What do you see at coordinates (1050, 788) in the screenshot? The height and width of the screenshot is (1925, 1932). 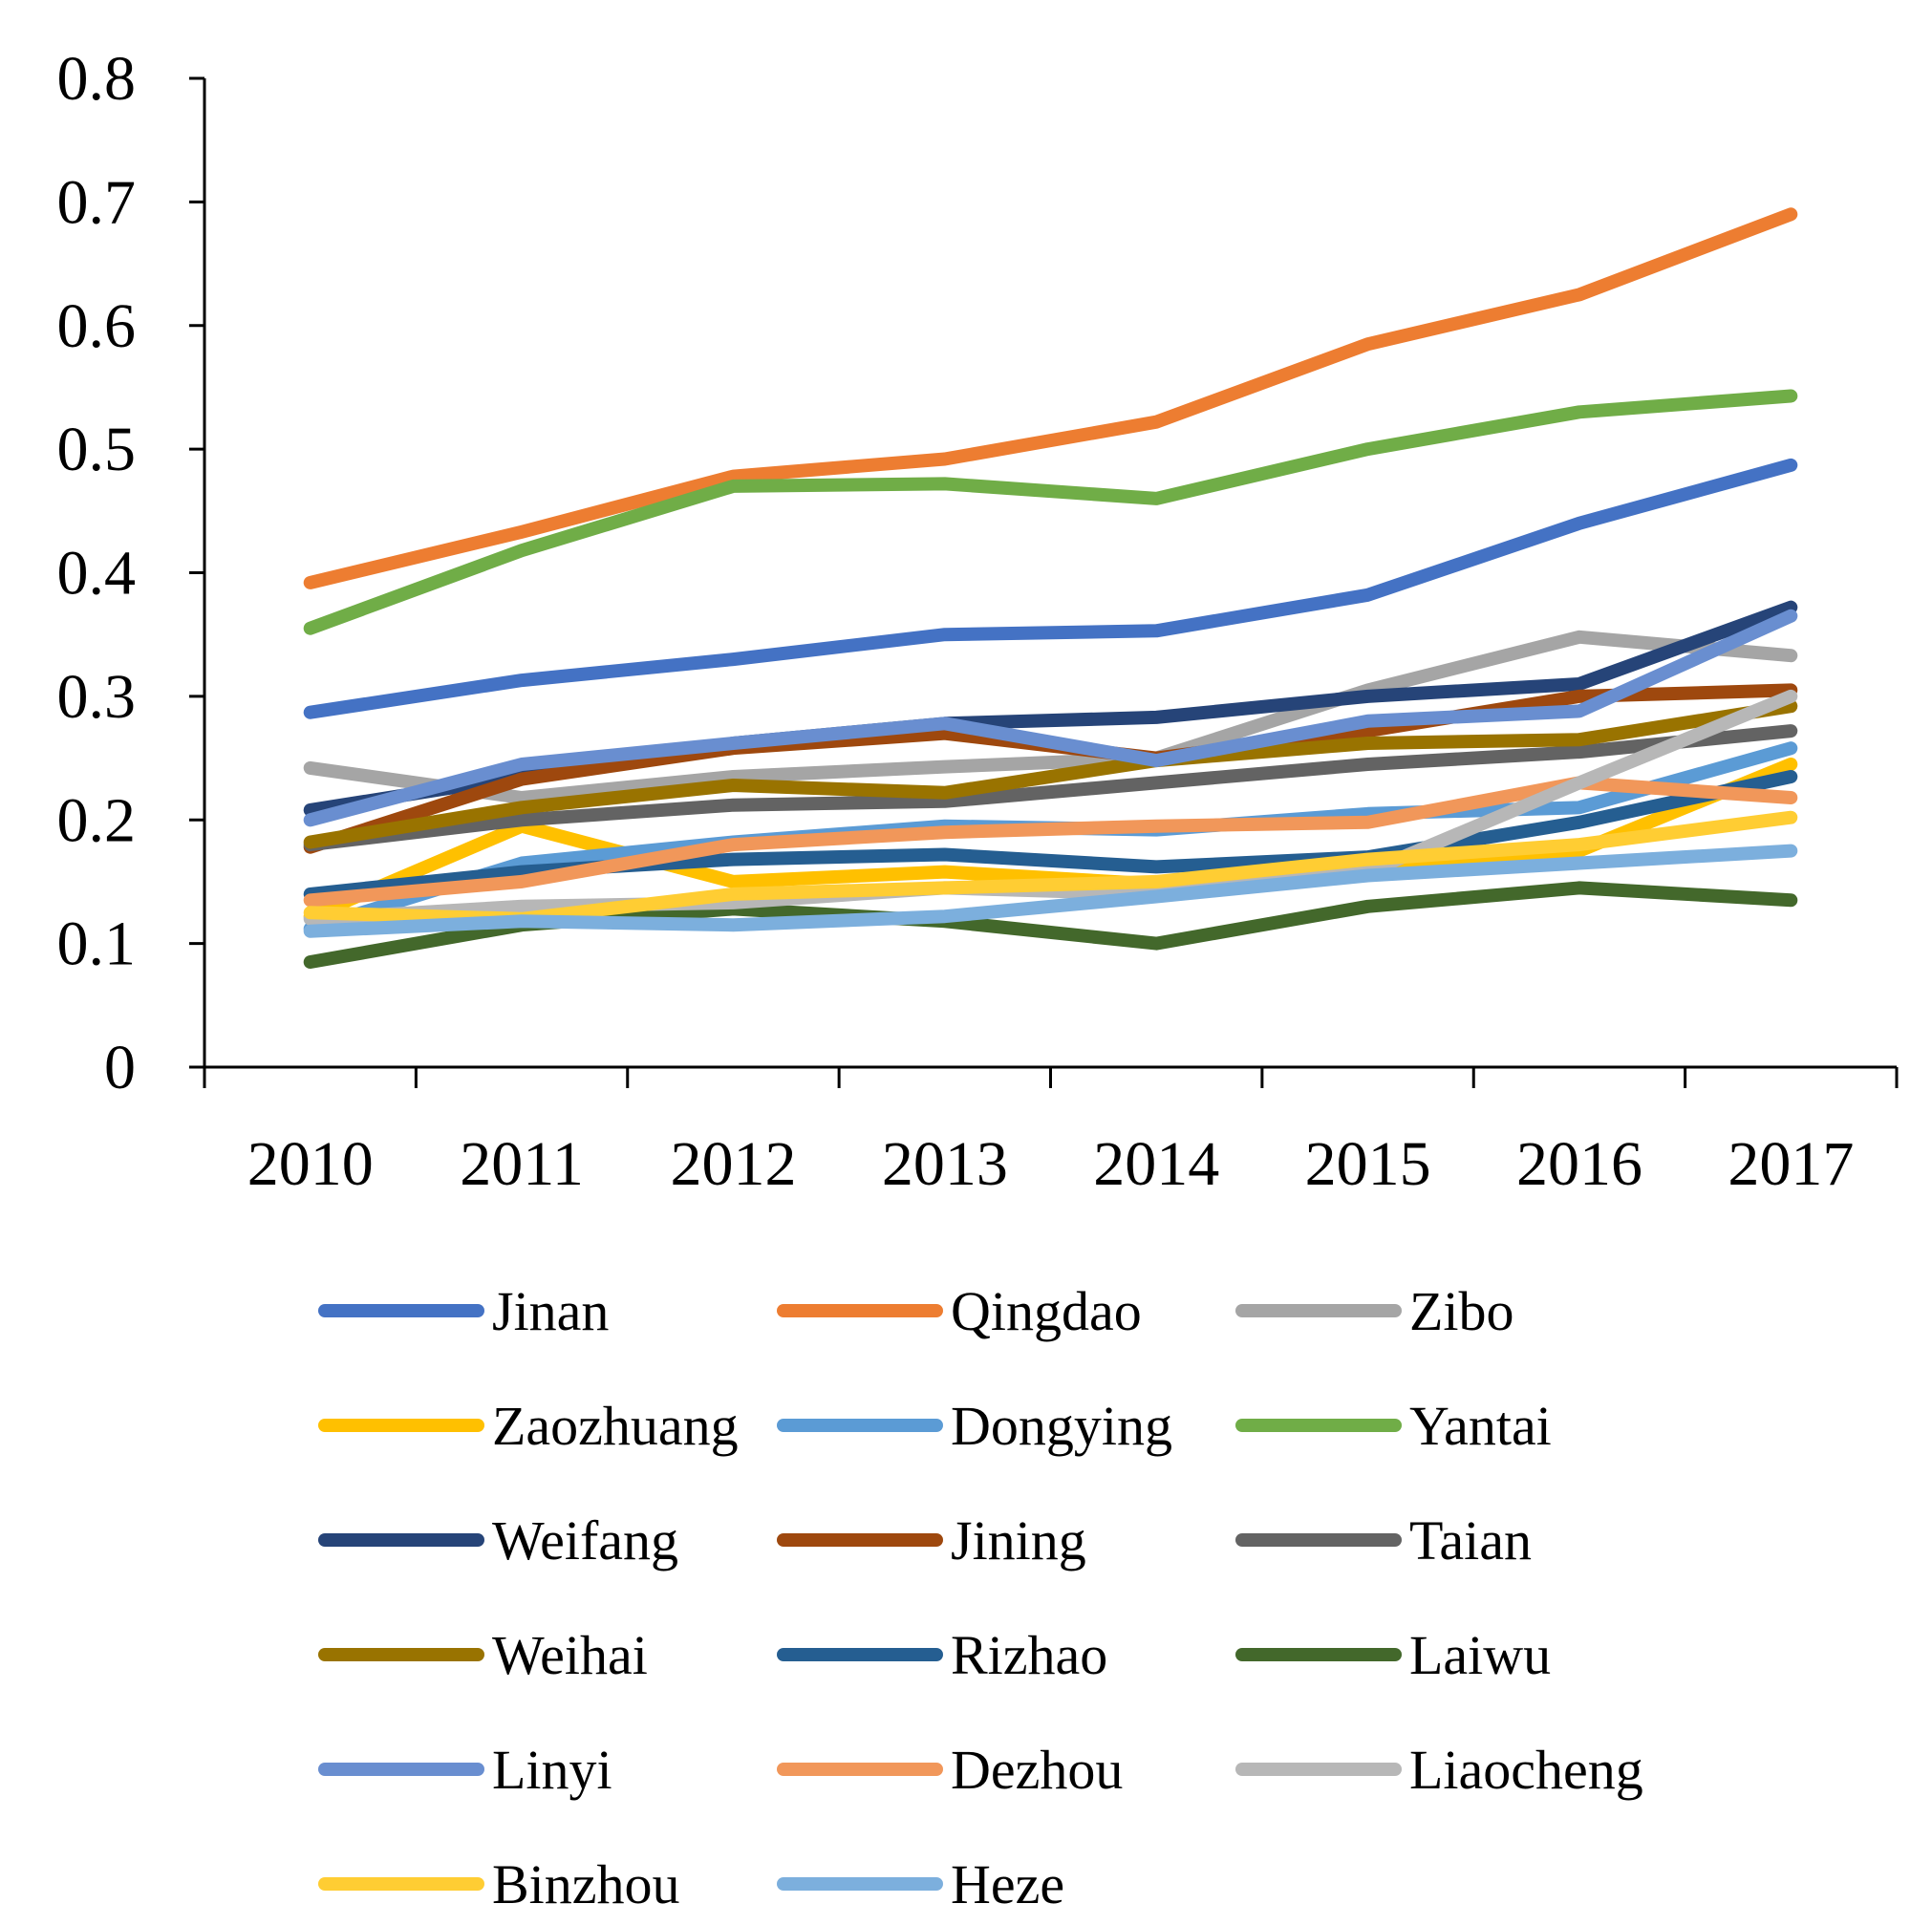 I see `series-line-taian` at bounding box center [1050, 788].